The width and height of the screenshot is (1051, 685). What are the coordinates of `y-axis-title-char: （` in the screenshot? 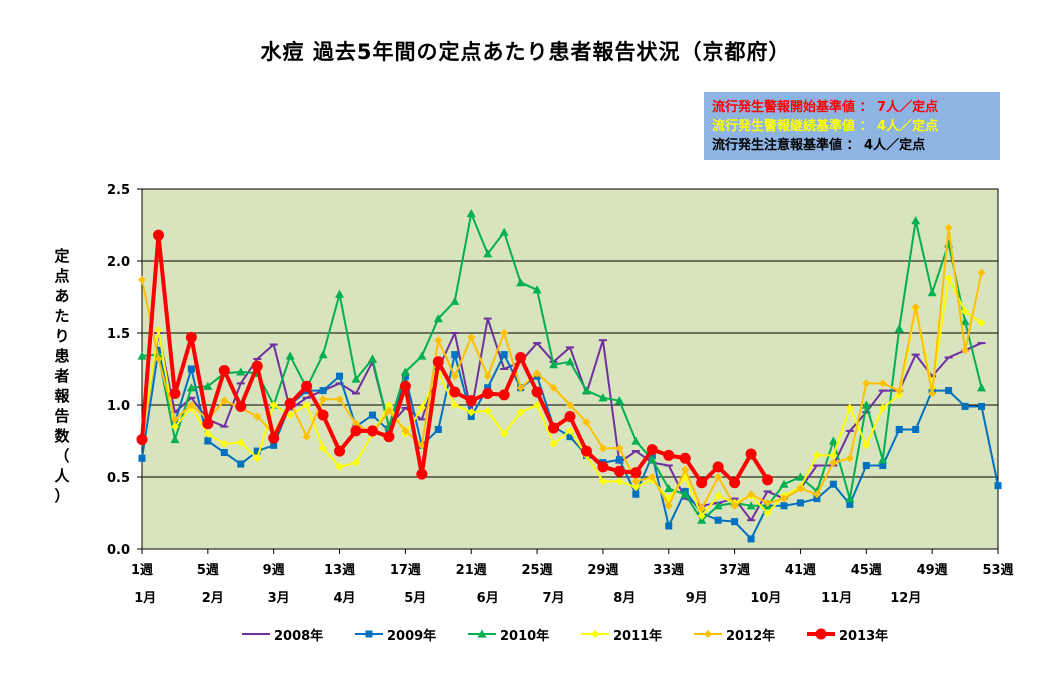 It's located at (62, 456).